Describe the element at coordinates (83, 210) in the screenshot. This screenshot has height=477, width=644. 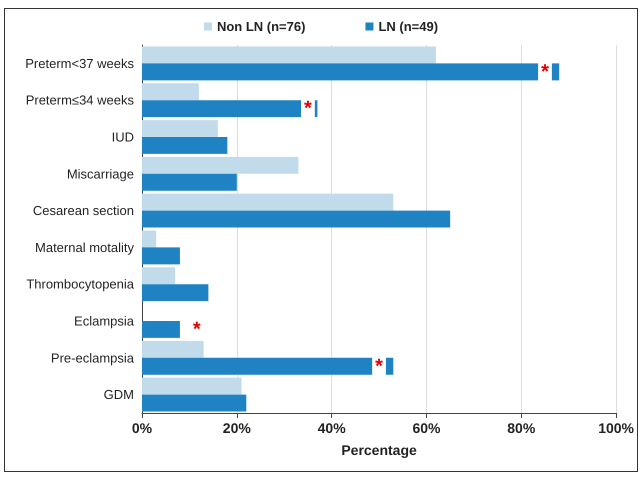
I see `y-tick-label: Cesarean section` at that location.